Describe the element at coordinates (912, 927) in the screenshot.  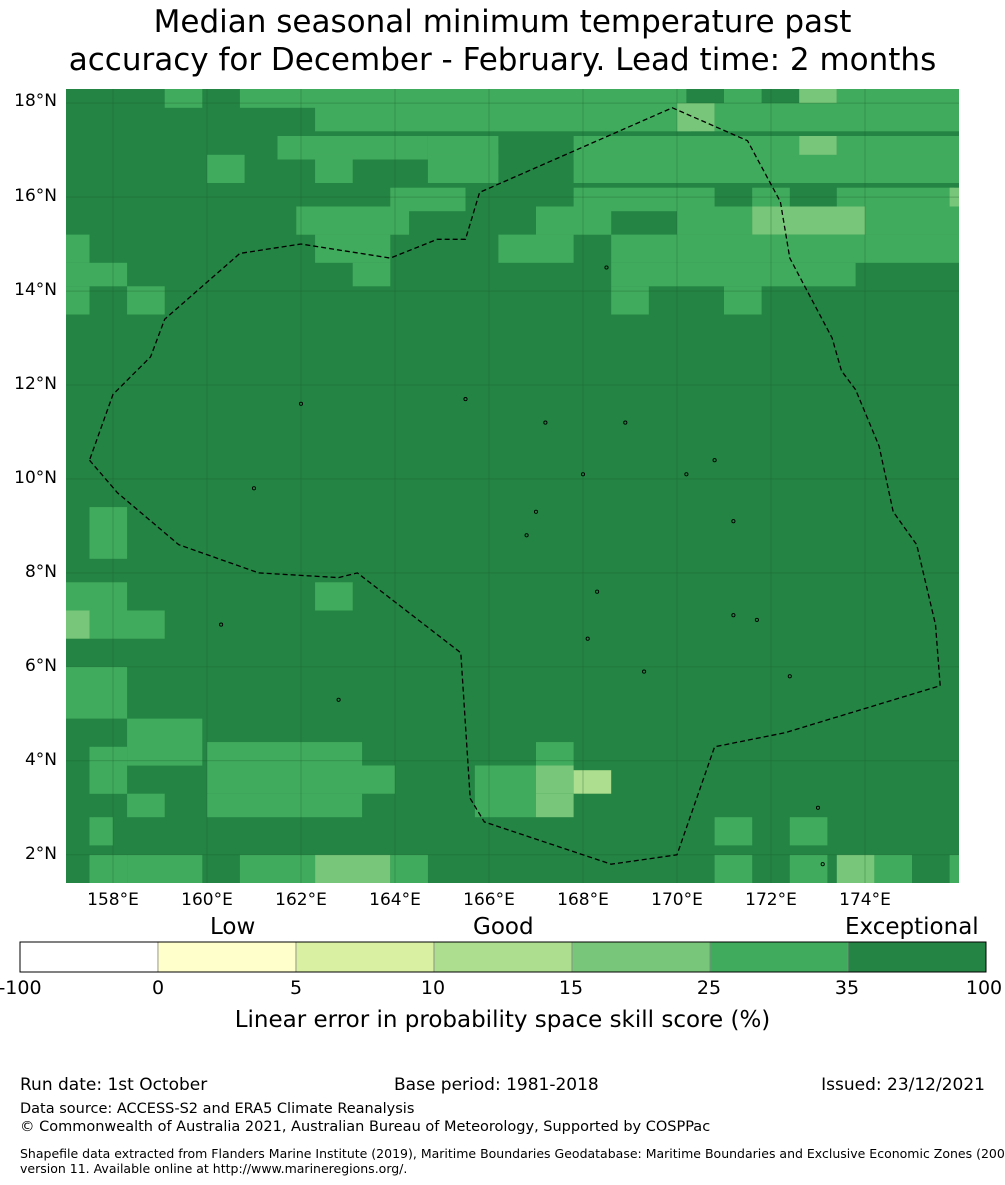
I see `colorbar-category-exceptional: Exceptional` at that location.